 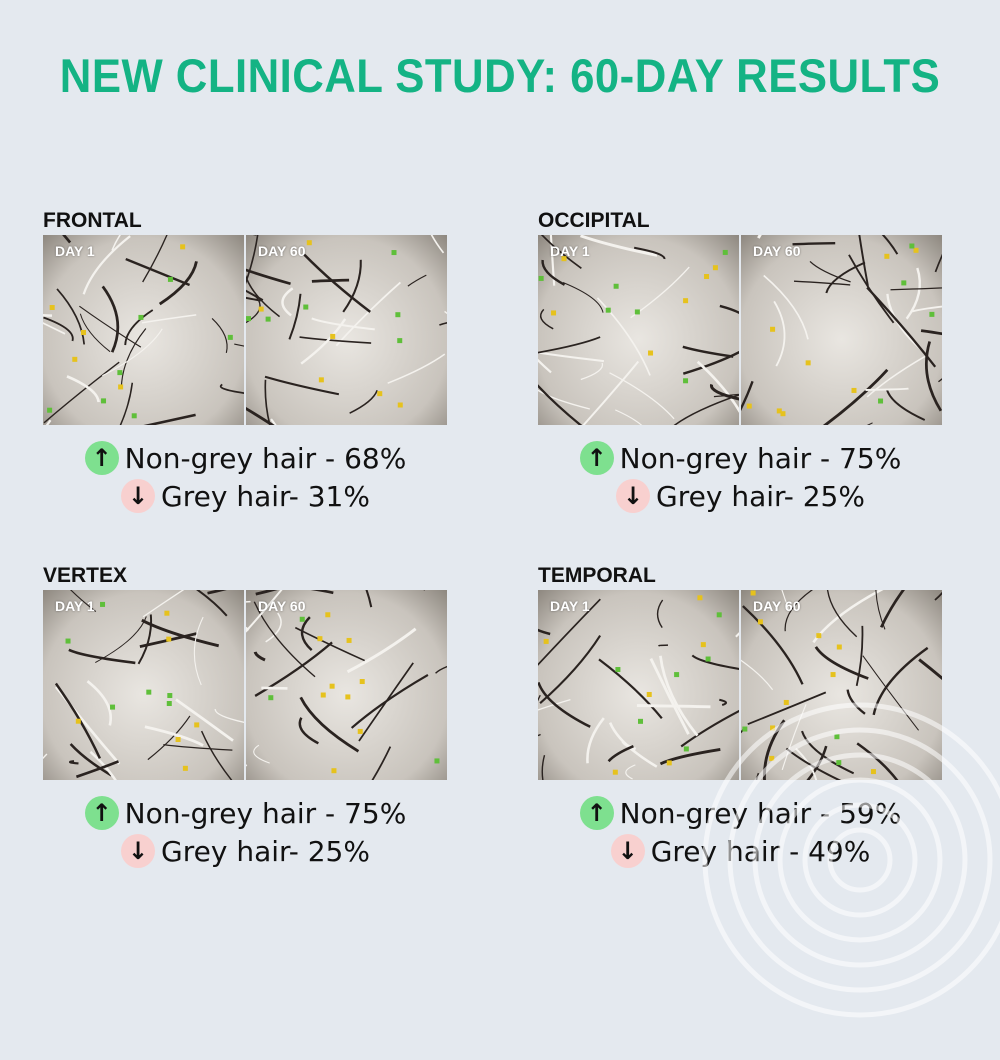 What do you see at coordinates (760, 496) in the screenshot?
I see `grey-stat: Grey hair- 25%` at bounding box center [760, 496].